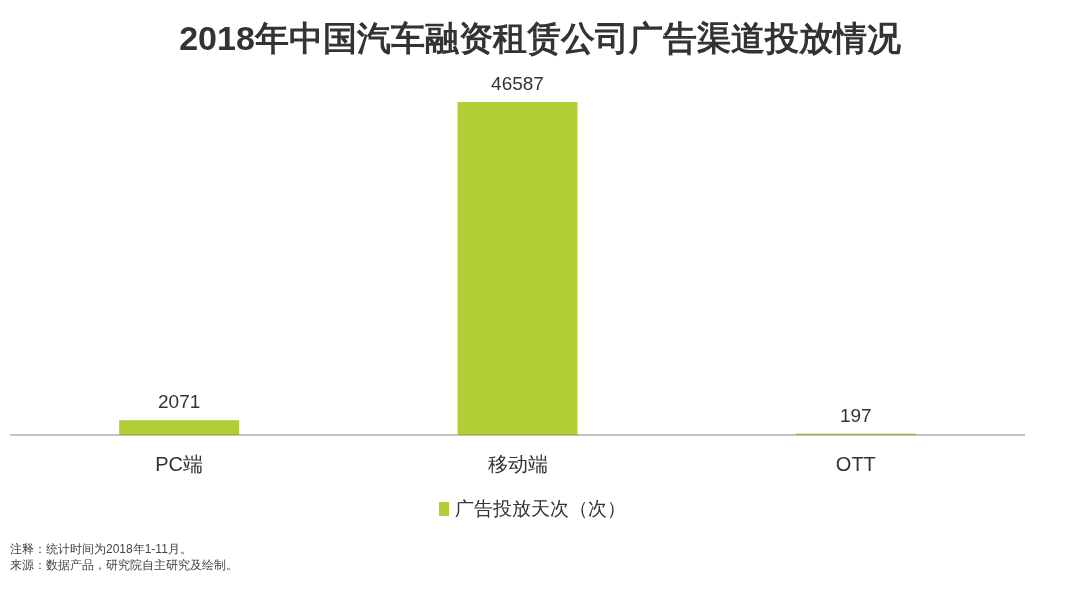 Image resolution: width=1080 pixels, height=603 pixels. What do you see at coordinates (124, 565) in the screenshot?
I see `source-note: 来源：数据产品，研究院自主研究及绘制。` at bounding box center [124, 565].